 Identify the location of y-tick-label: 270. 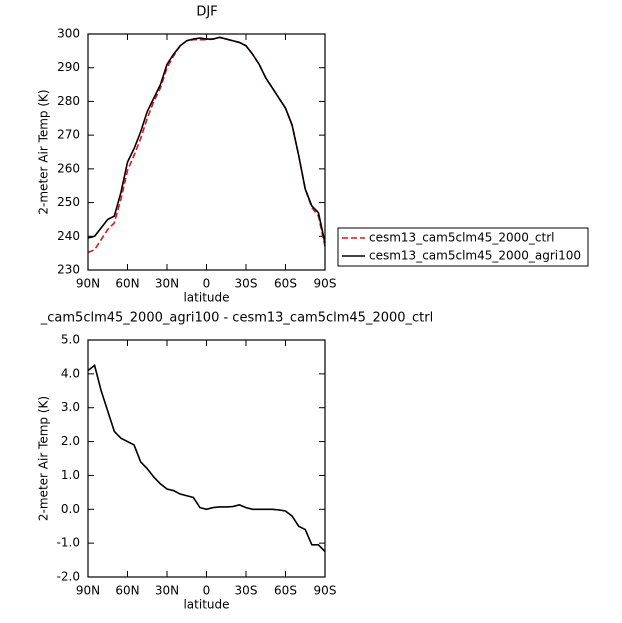
(68, 135).